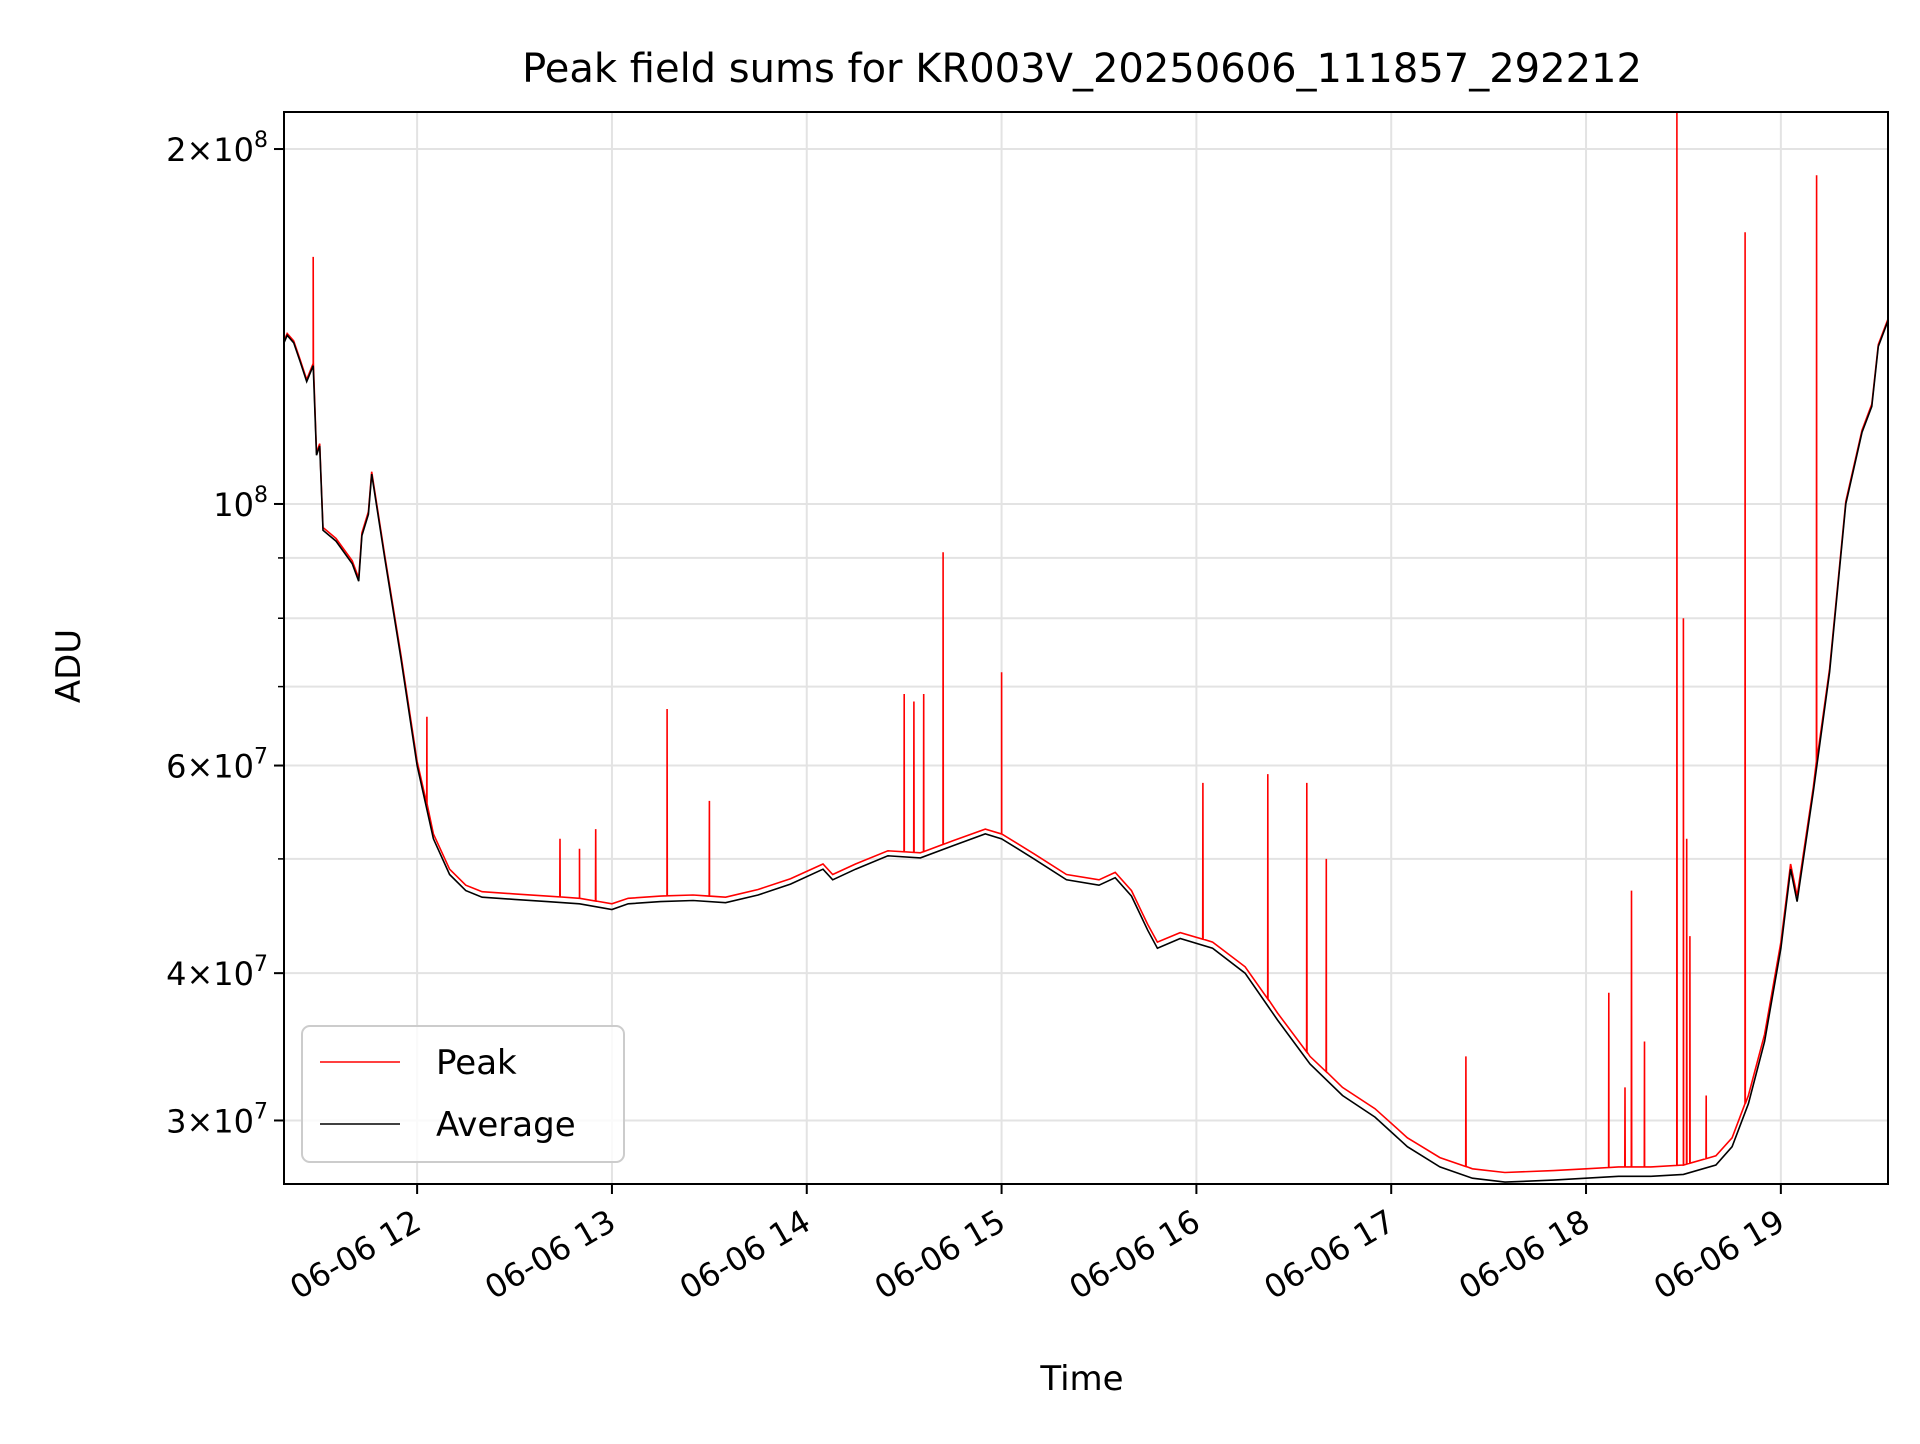  Describe the element at coordinates (476, 1063) in the screenshot. I see `legend-label-peak: Peak` at that location.